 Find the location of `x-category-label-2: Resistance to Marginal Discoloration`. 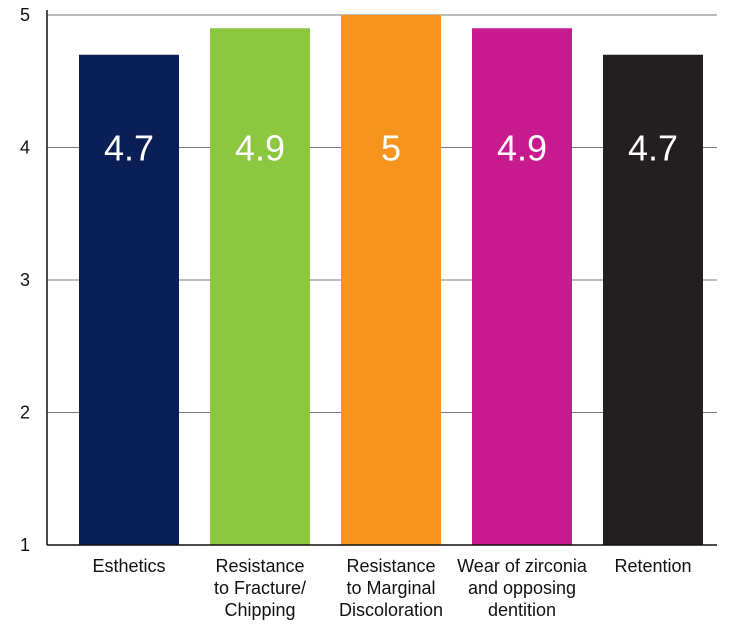

x-category-label-2: Resistance to Marginal Discoloration is located at coordinates (391, 588).